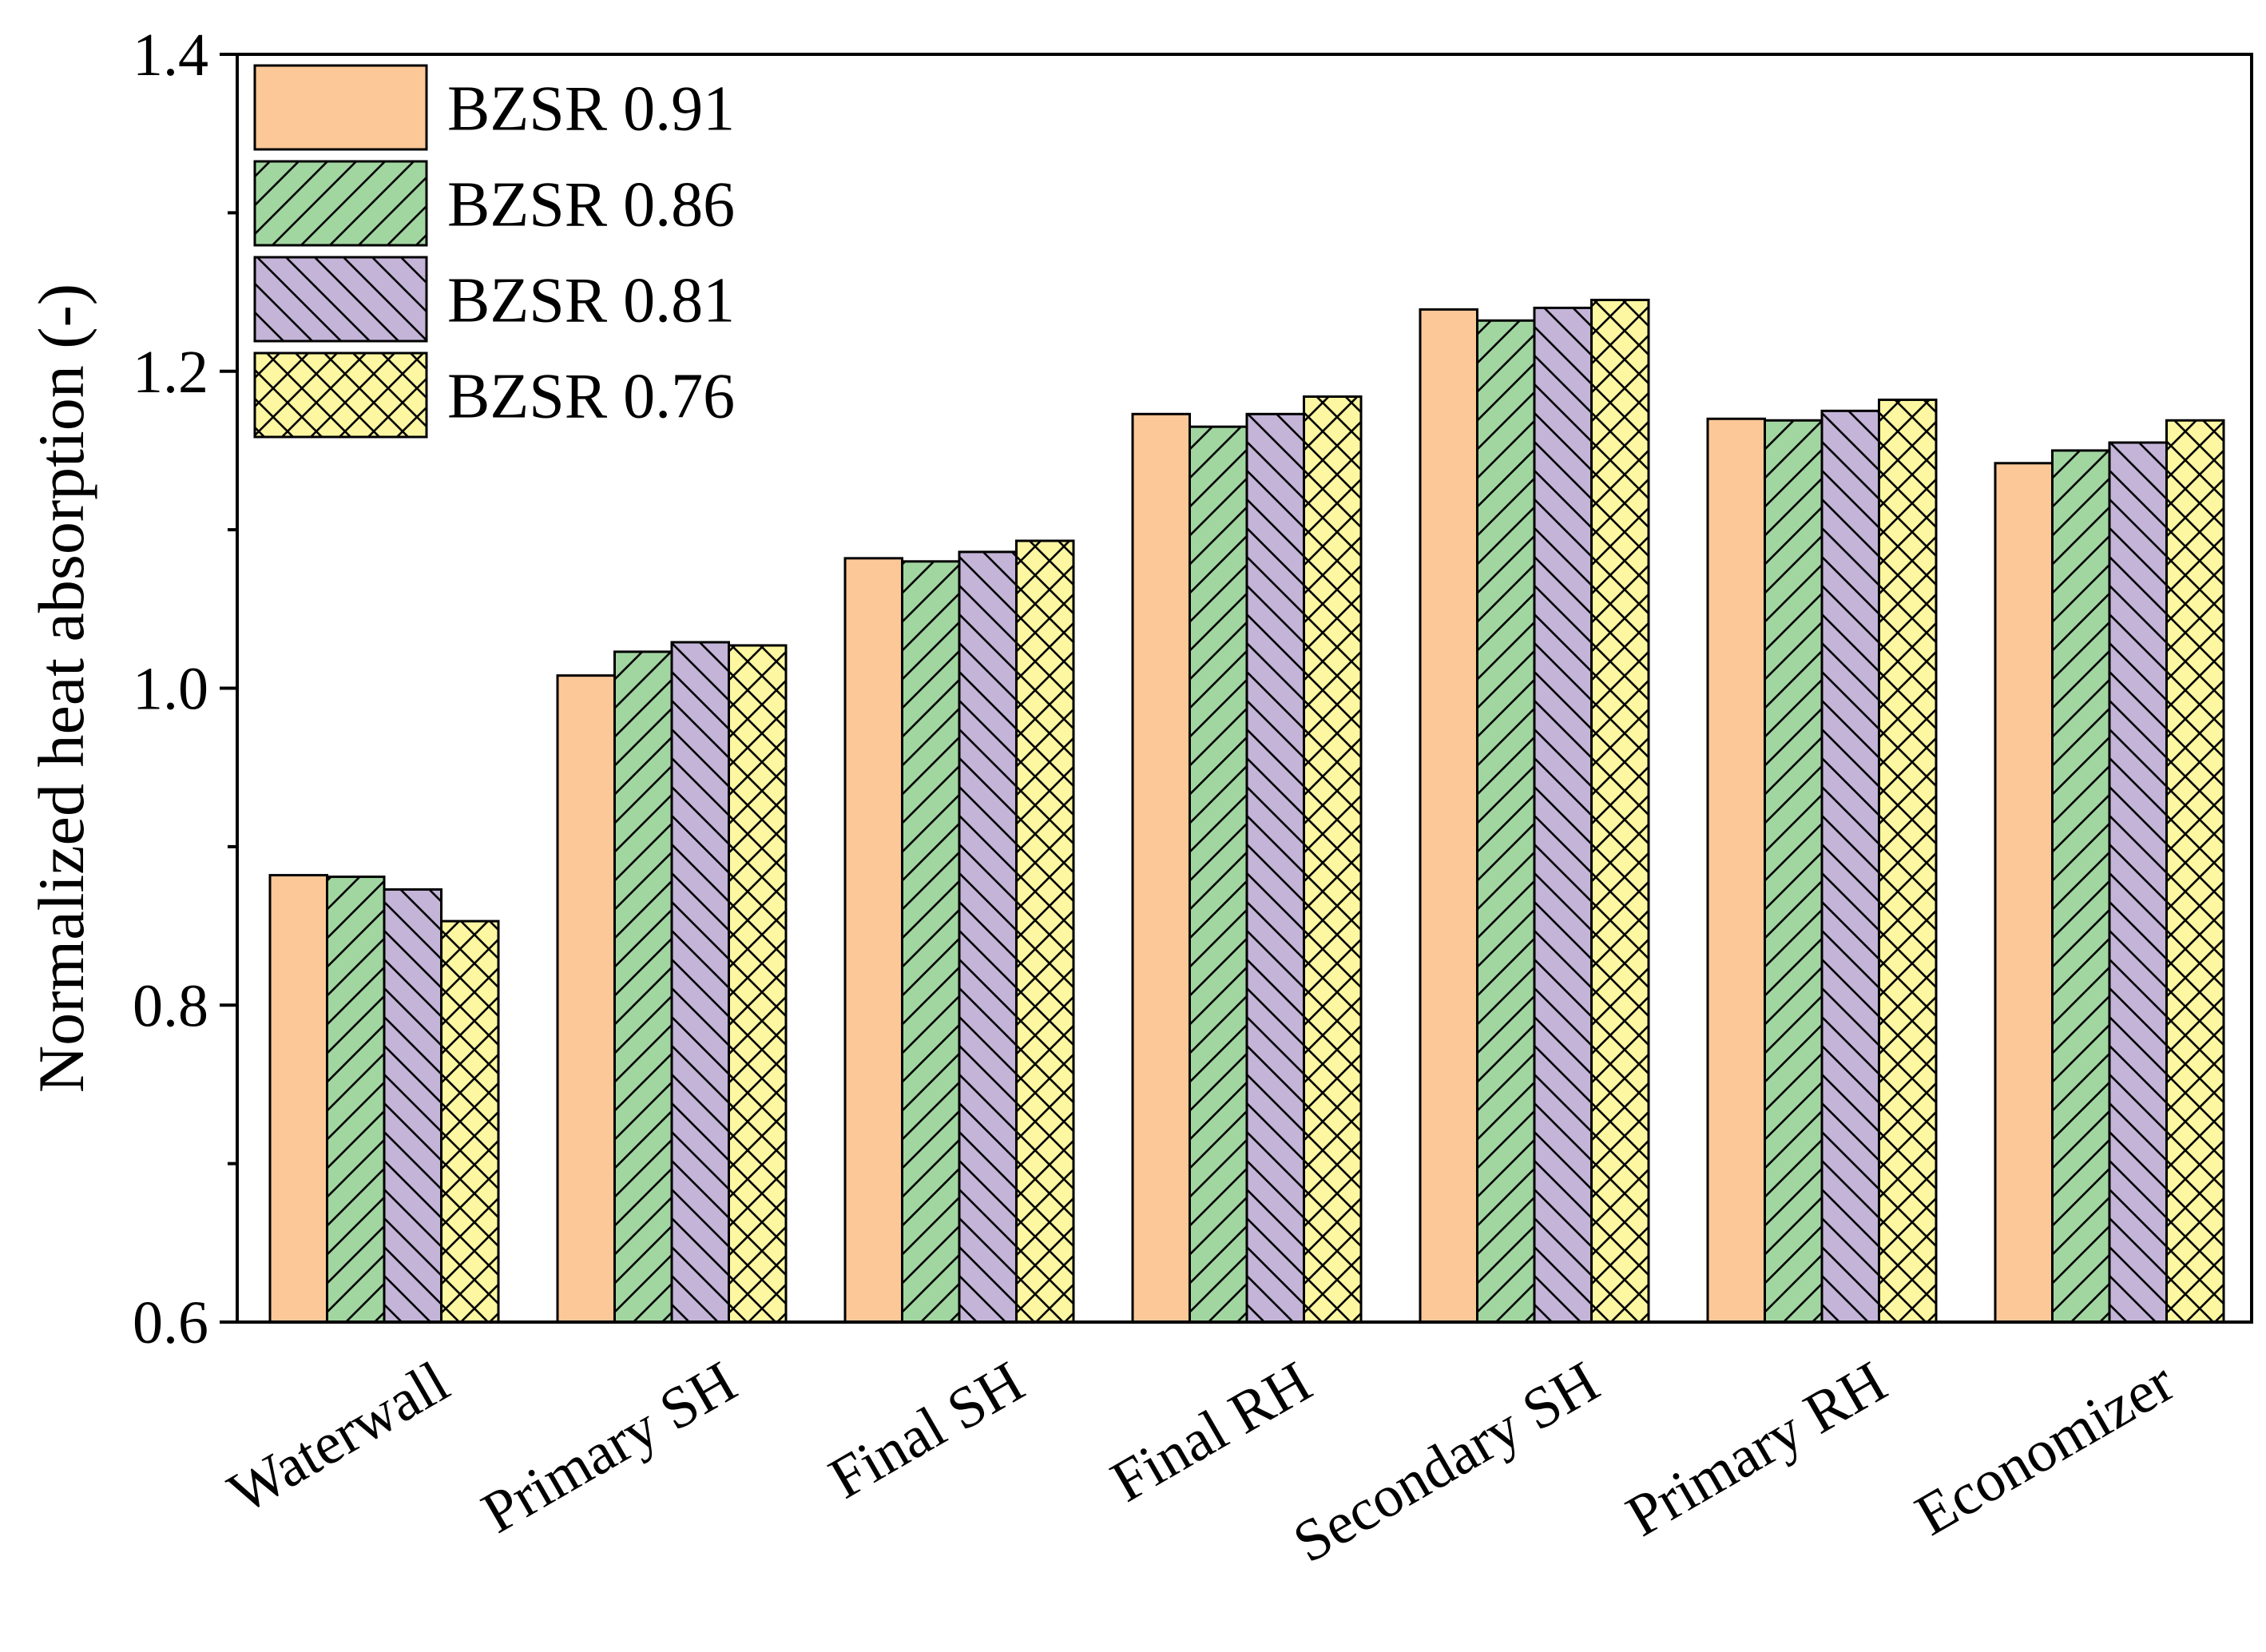 The image size is (2266, 1652). I want to click on legend-label-bzsr-0-81: BZSR 0.81, so click(591, 301).